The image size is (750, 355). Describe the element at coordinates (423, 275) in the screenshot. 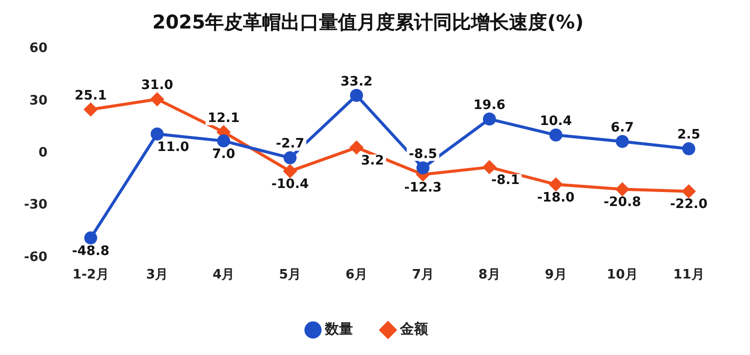

I see `x-tick-label: 7月` at that location.